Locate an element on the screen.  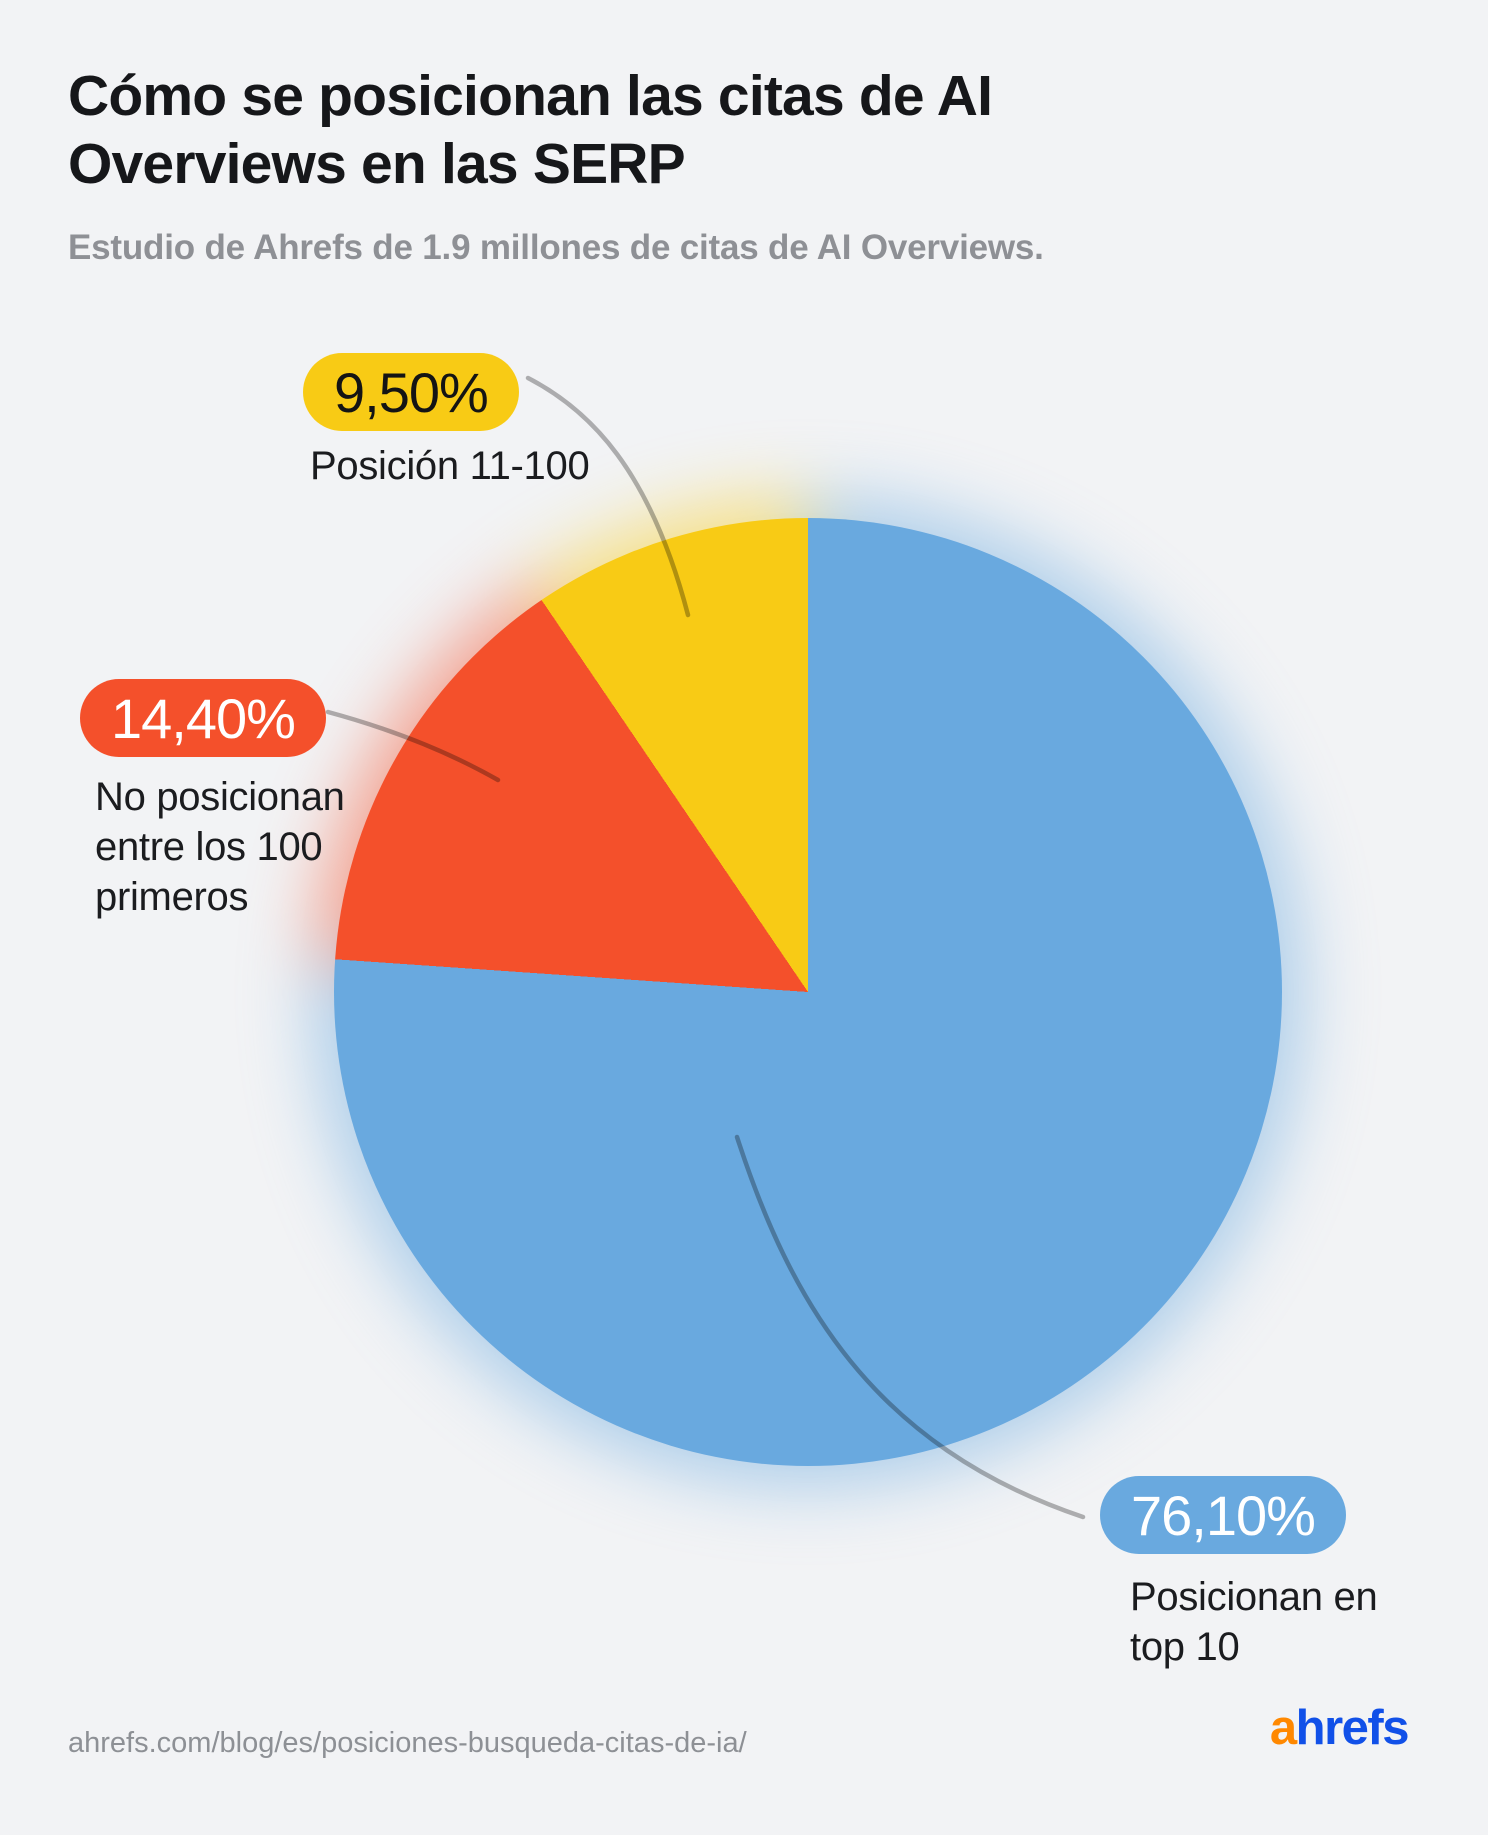
badge-position-11-100: 9,50% is located at coordinates (411, 392).